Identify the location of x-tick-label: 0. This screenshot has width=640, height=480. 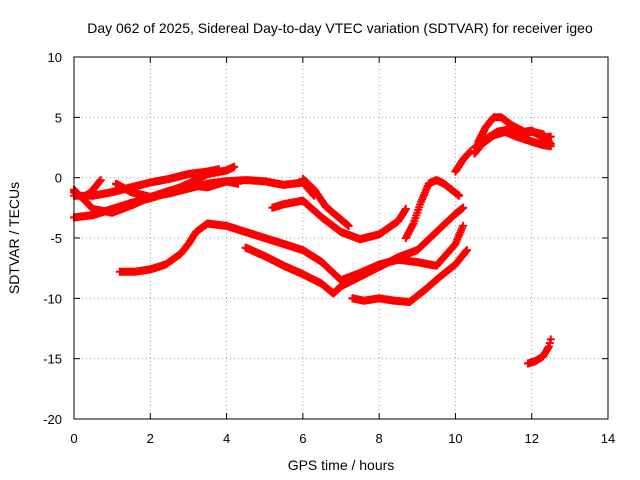
(73, 438).